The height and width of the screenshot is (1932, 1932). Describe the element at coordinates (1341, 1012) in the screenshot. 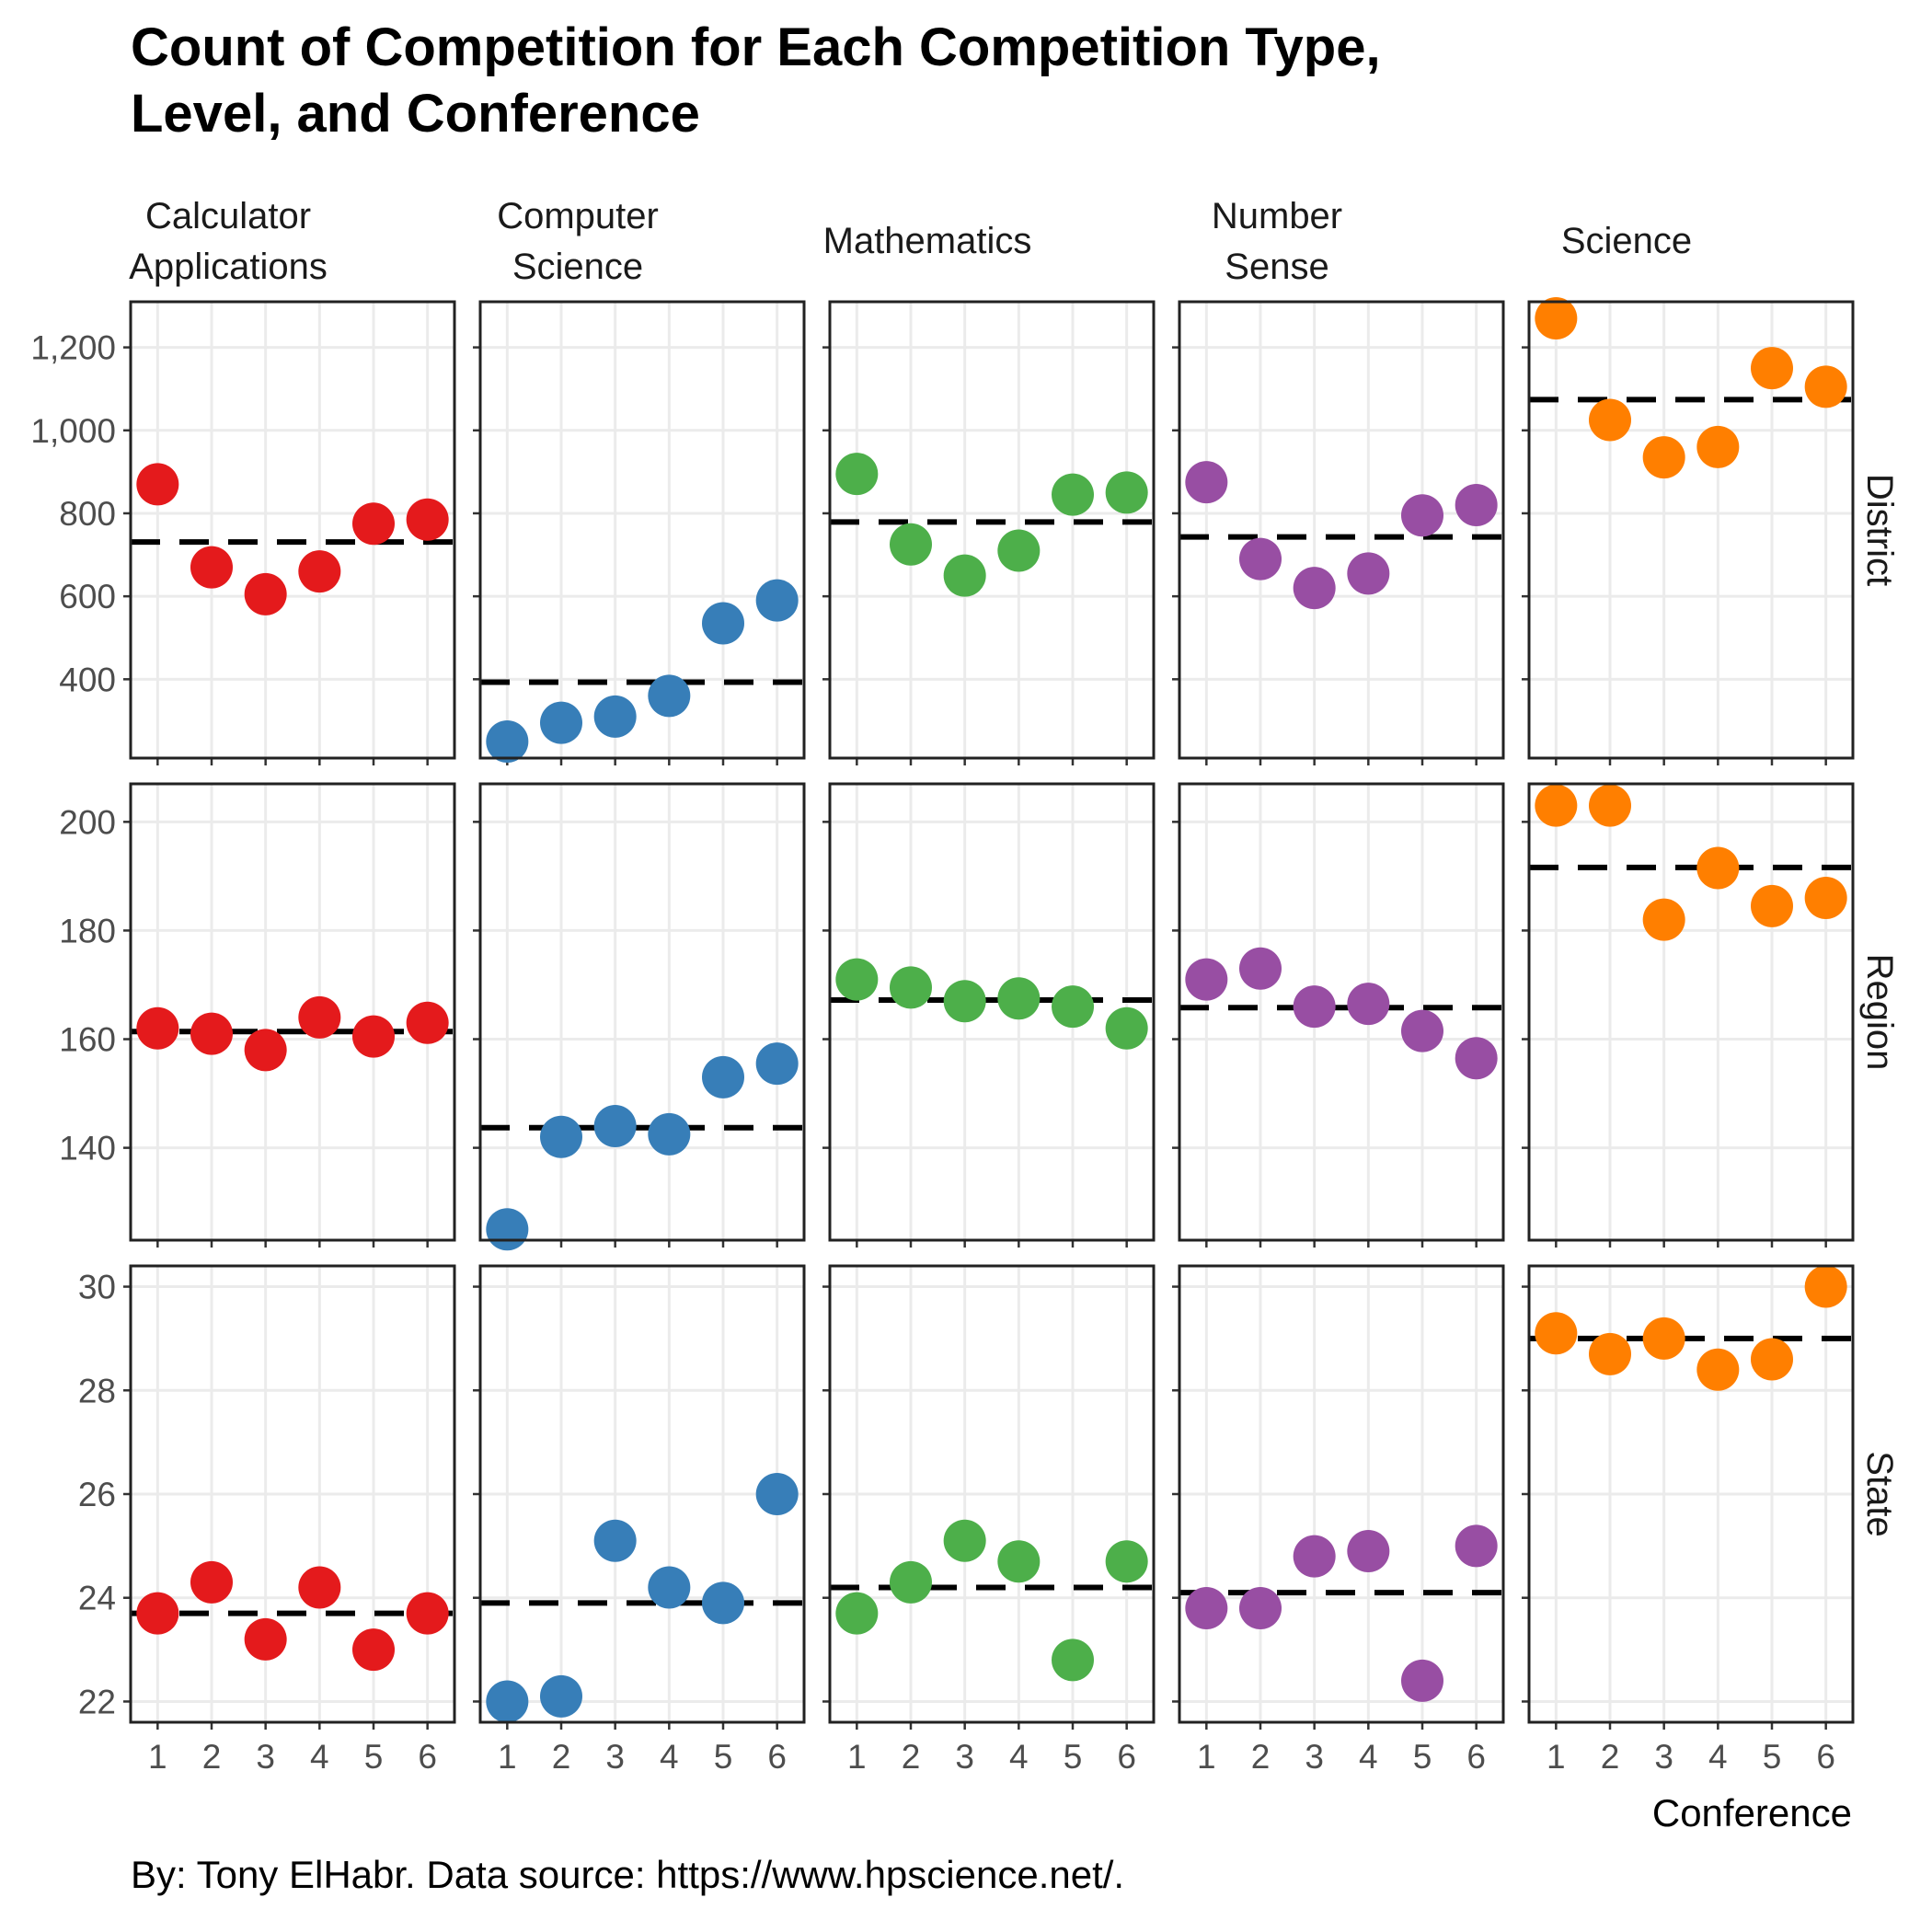

I see `panel-border-region-number-sense` at that location.